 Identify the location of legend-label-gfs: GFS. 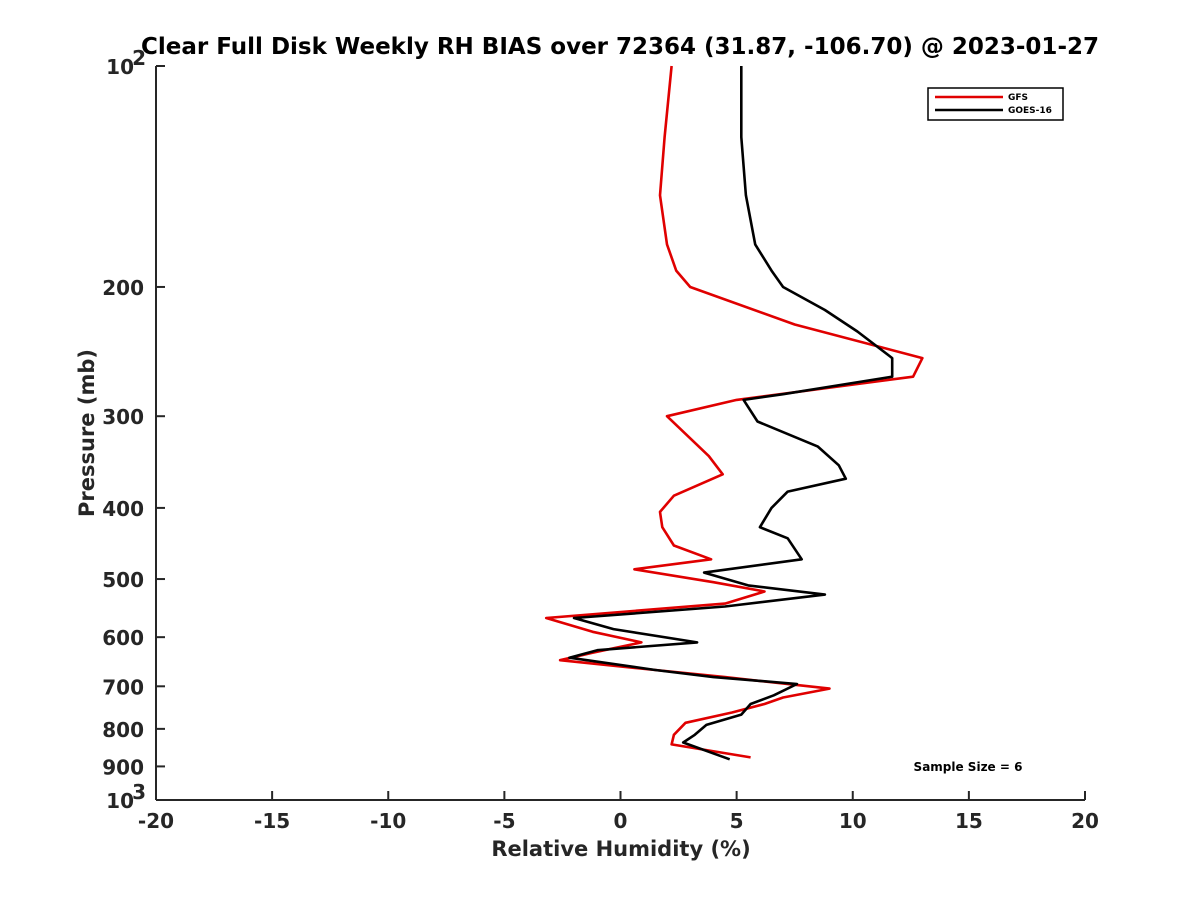
(1018, 98).